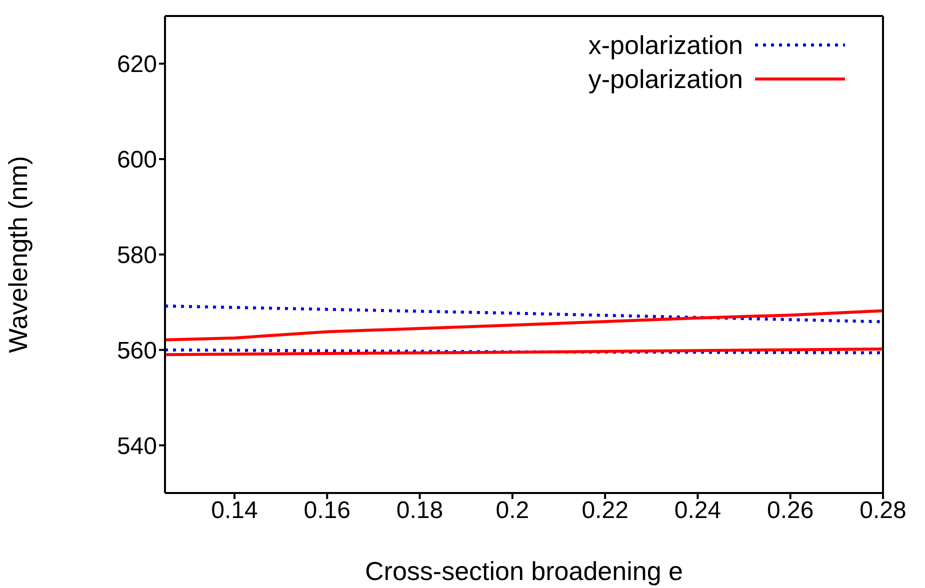  What do you see at coordinates (136, 64) in the screenshot?
I see `y-tick-label: 620` at bounding box center [136, 64].